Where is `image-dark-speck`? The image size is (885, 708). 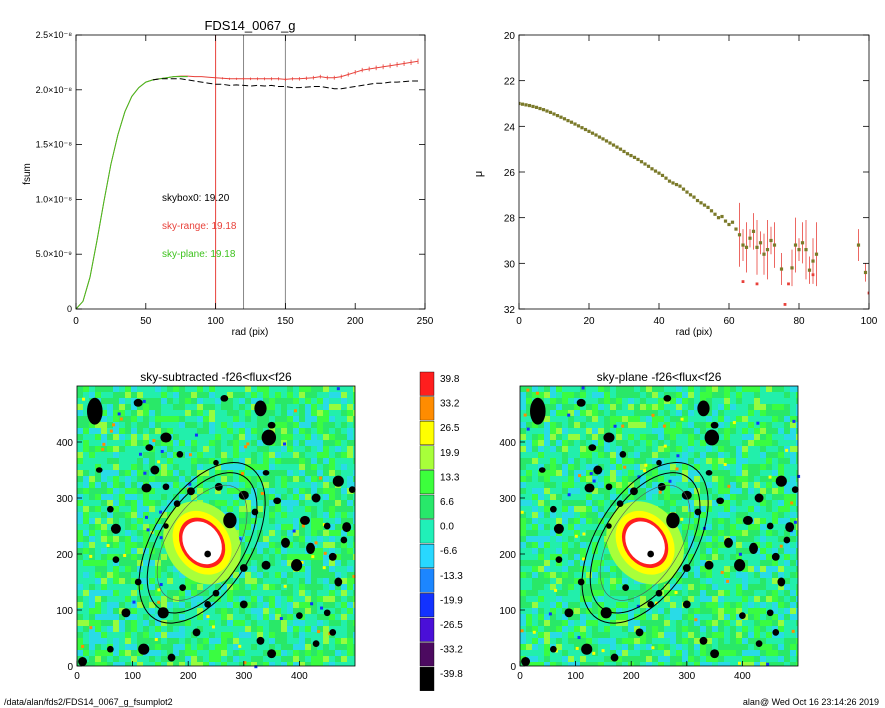 image-dark-speck is located at coordinates (134, 602).